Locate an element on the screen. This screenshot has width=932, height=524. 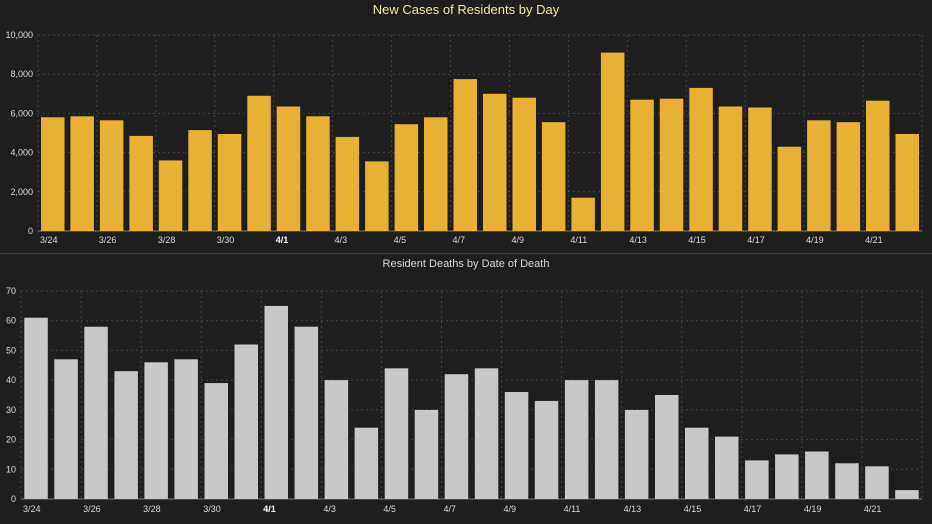
deaths-x-tick-label: 3/26 is located at coordinates (92, 509).